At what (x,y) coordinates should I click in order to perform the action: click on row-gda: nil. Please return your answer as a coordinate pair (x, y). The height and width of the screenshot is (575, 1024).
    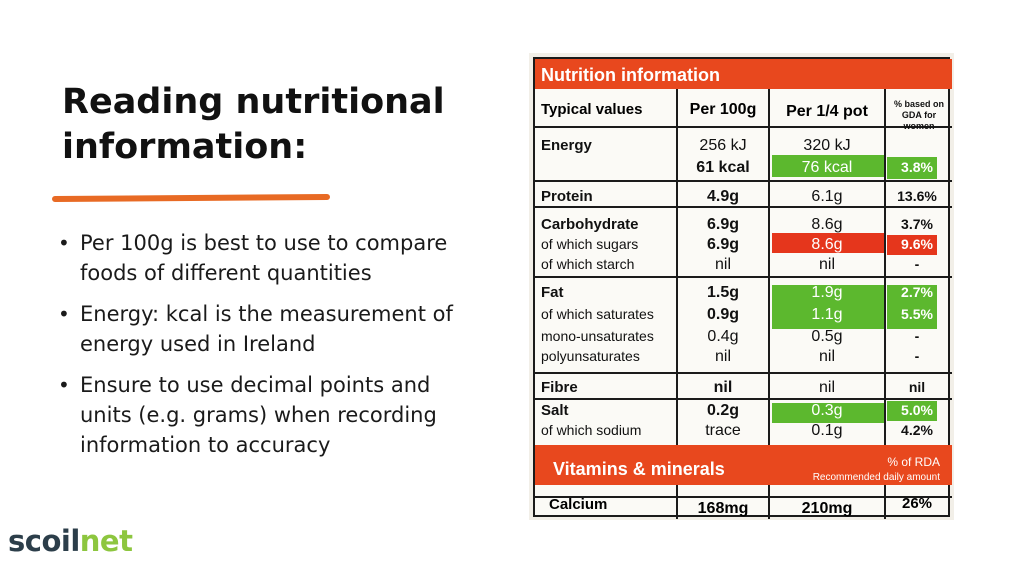
    Looking at the image, I should click on (917, 387).